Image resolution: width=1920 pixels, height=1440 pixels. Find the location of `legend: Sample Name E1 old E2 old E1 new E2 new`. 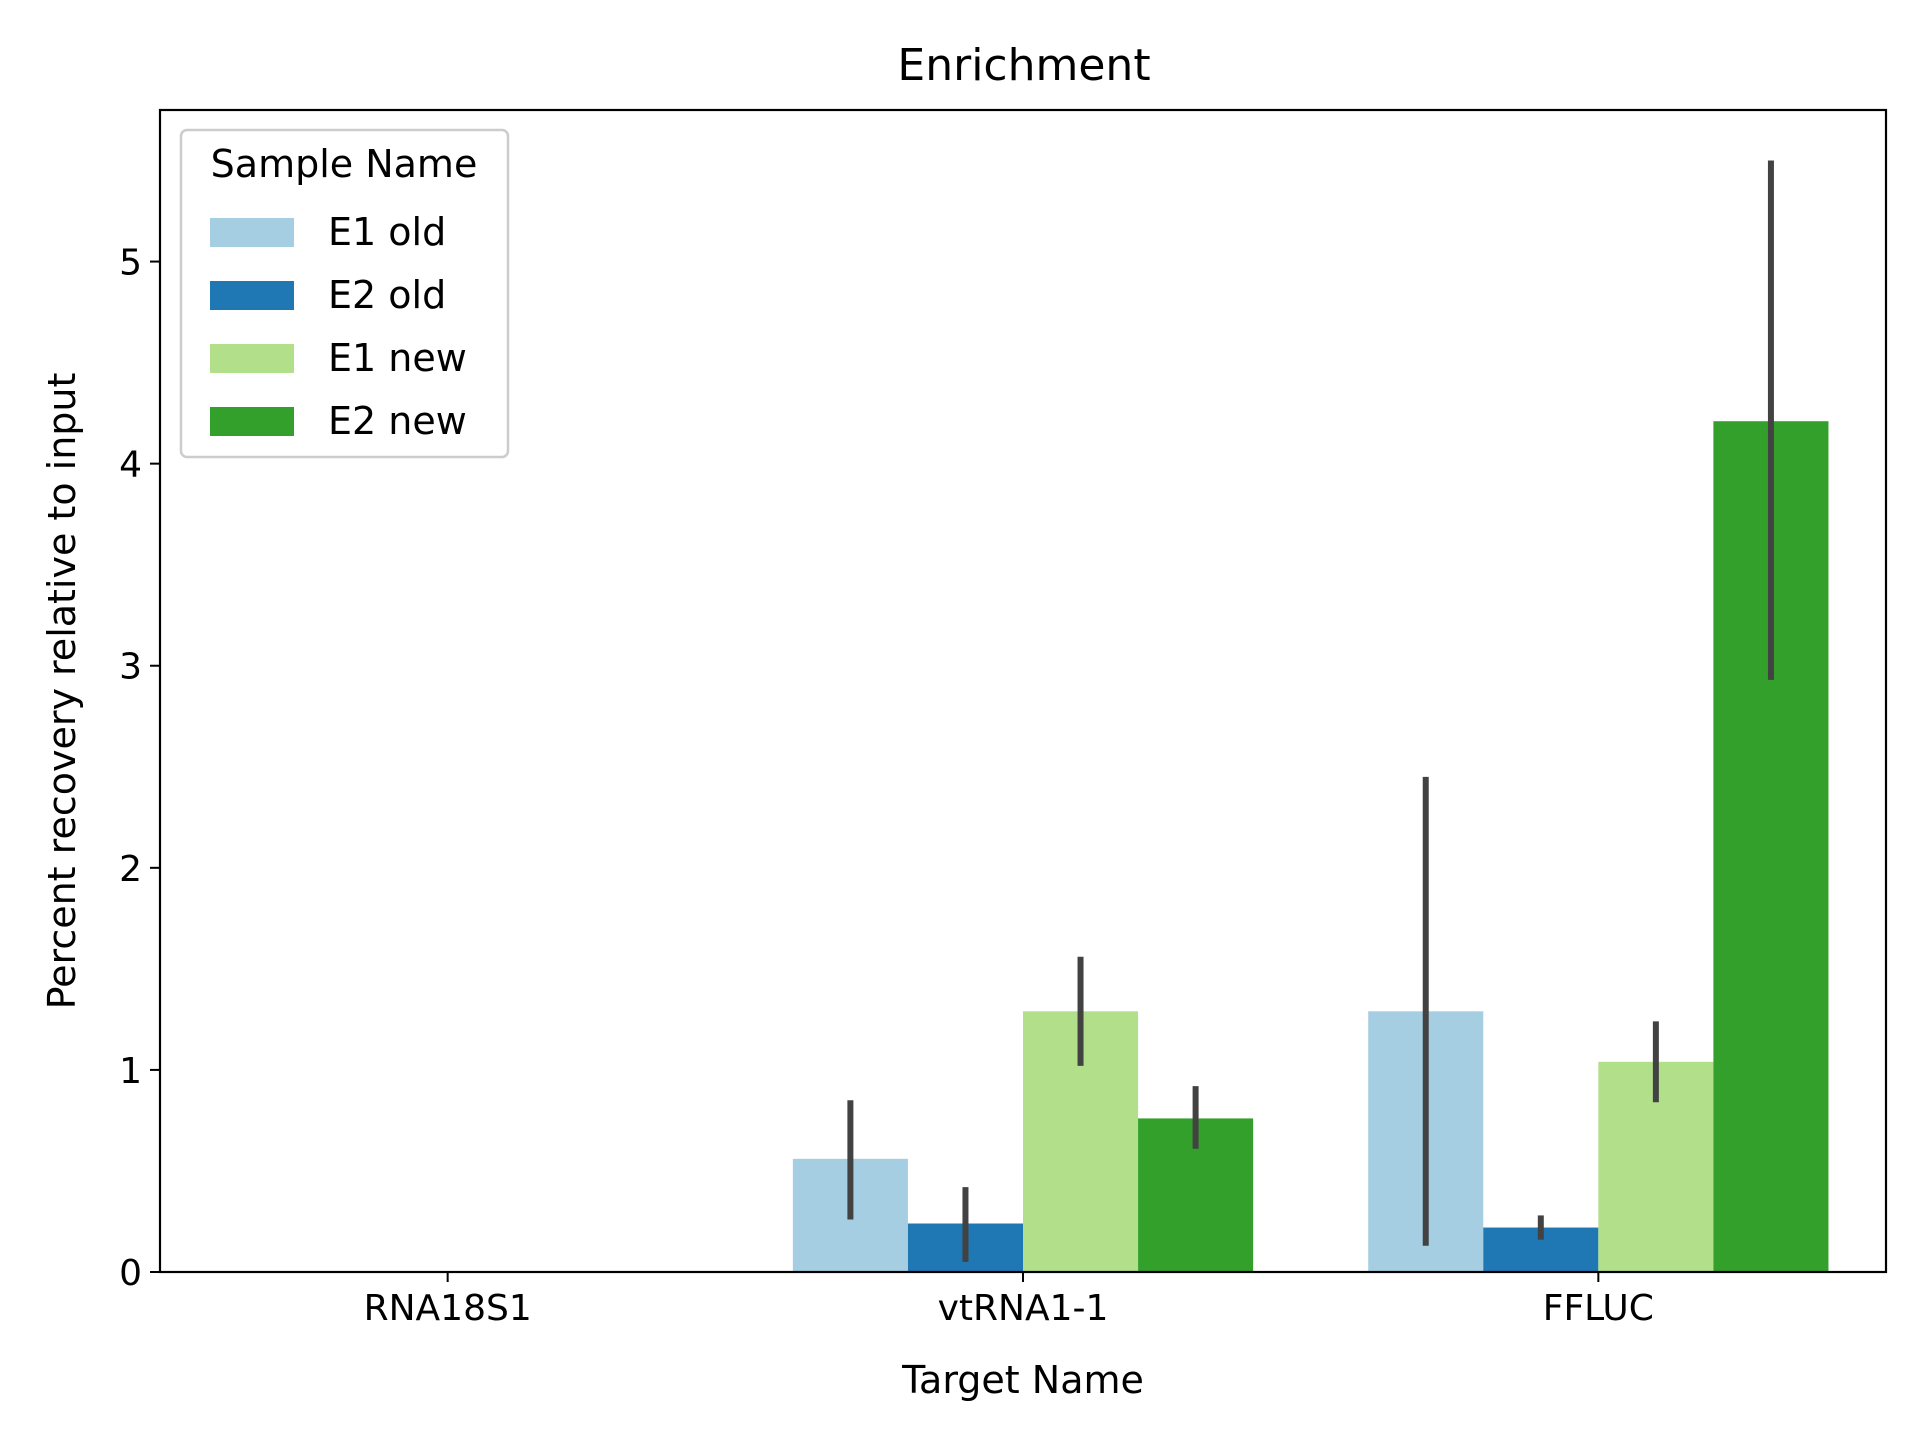

legend: Sample Name E1 old E2 old E1 new E2 new is located at coordinates (344, 293).